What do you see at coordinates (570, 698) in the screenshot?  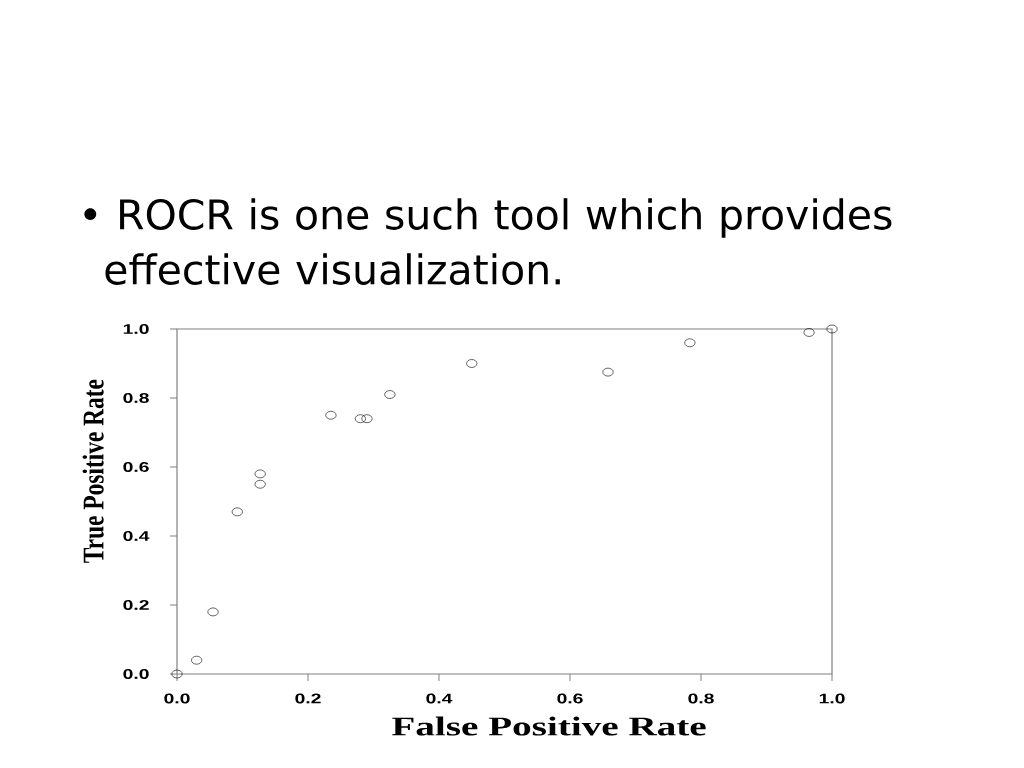 I see `x-tick-label: 0.6` at bounding box center [570, 698].